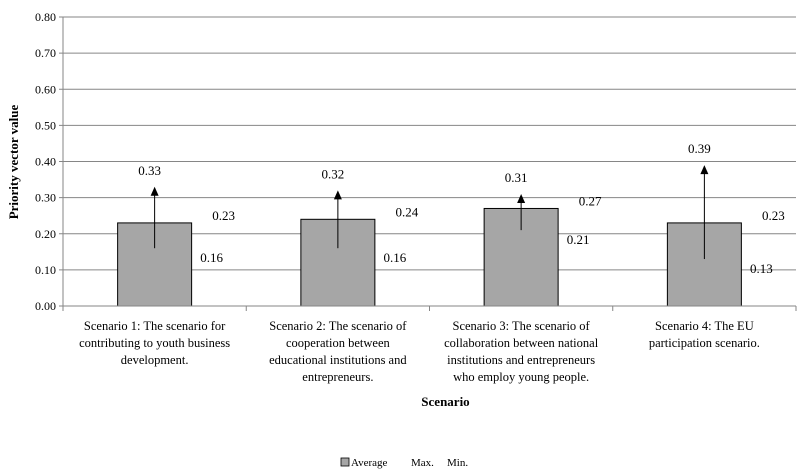 This screenshot has width=802, height=472. Describe the element at coordinates (445, 401) in the screenshot. I see `x-axis-title: Scenario` at that location.